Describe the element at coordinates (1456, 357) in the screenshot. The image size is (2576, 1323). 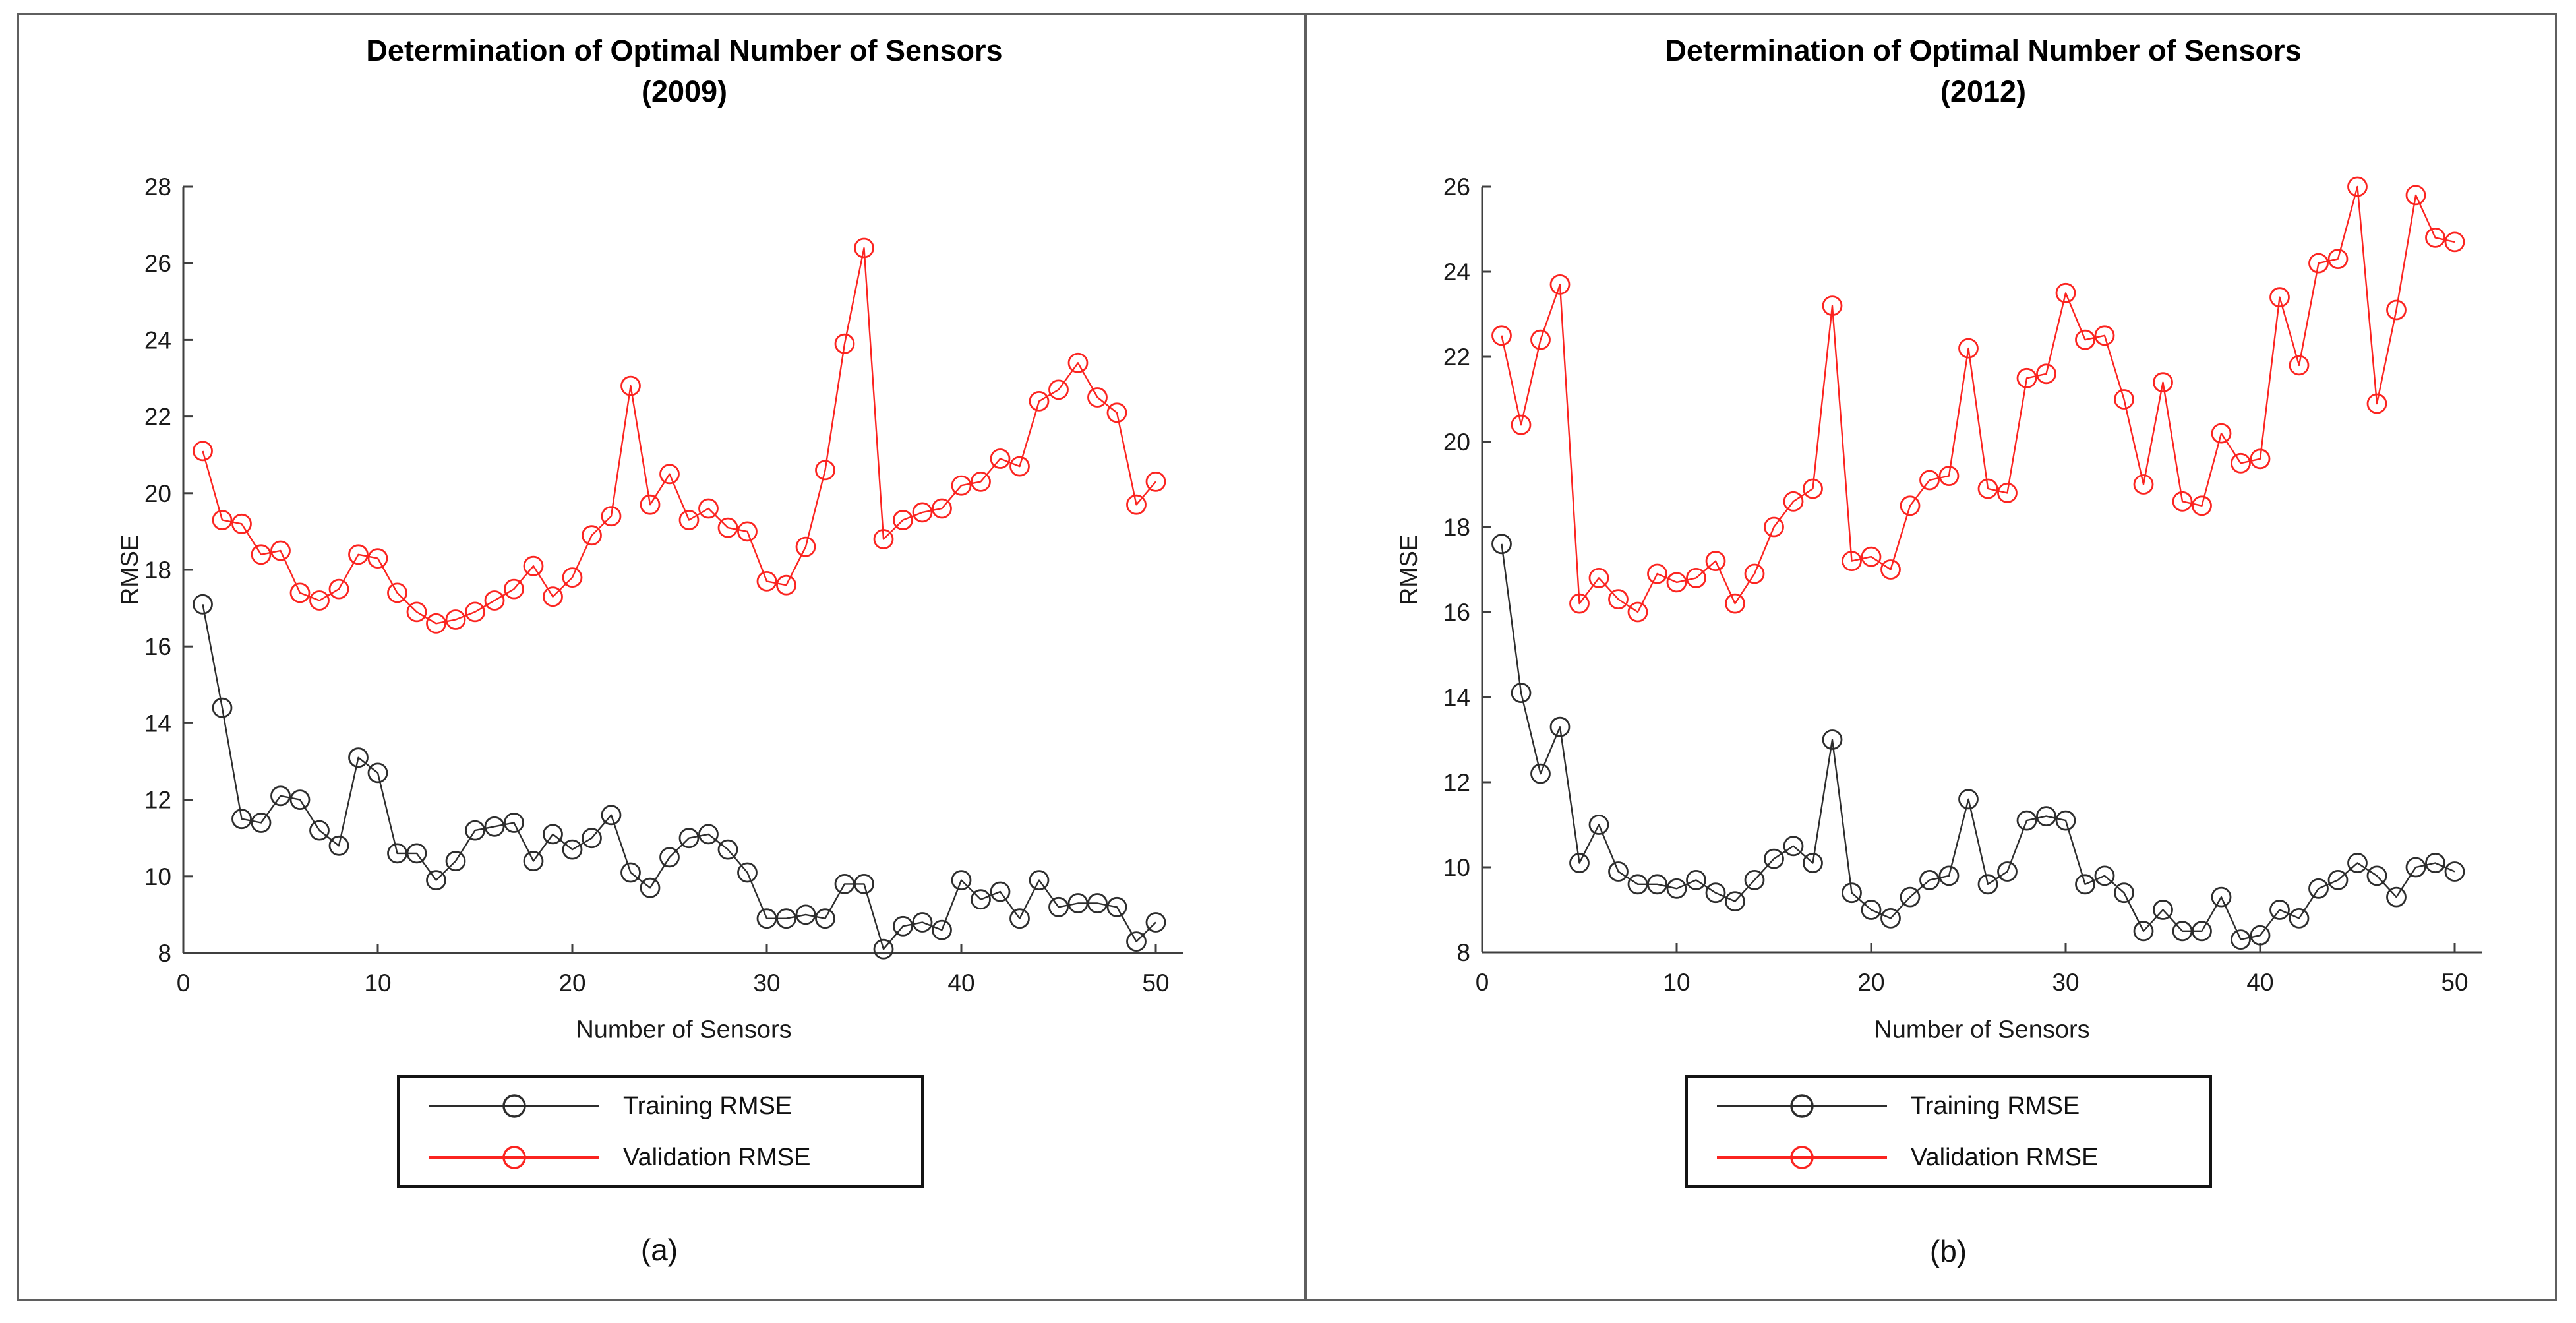
I see `y-tick-label: 22` at that location.